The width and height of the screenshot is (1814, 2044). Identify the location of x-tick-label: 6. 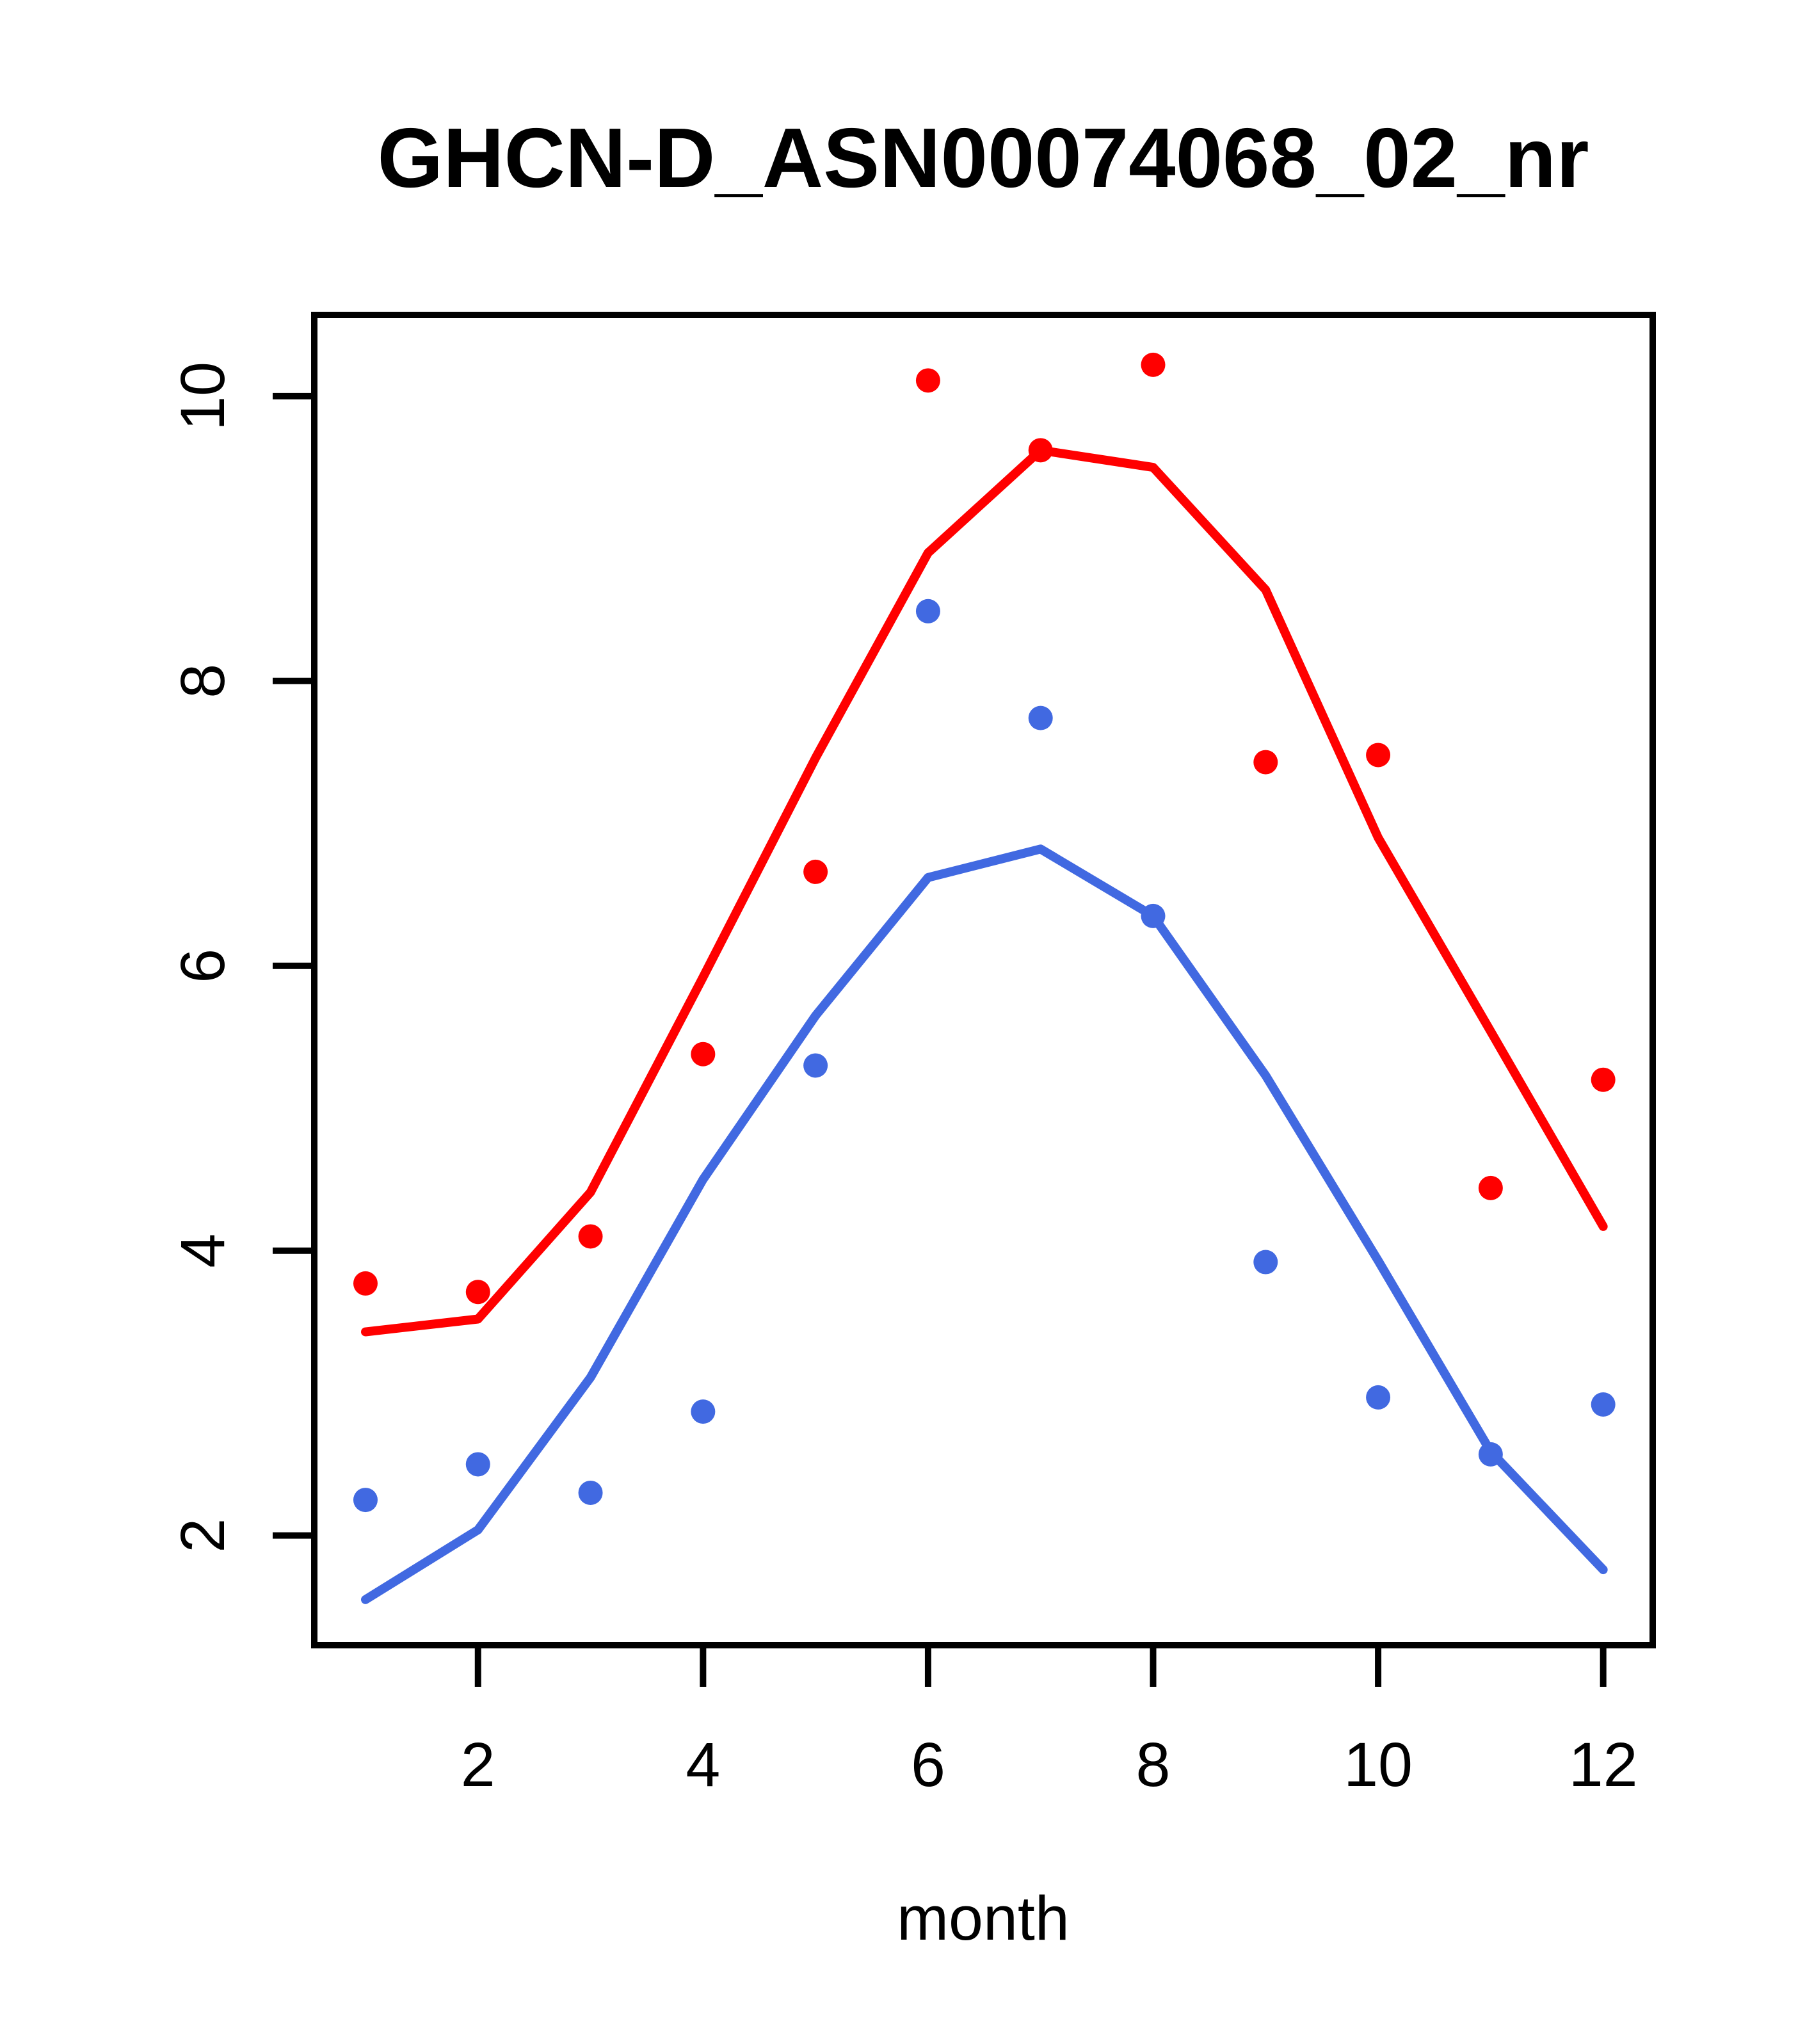
(928, 1764).